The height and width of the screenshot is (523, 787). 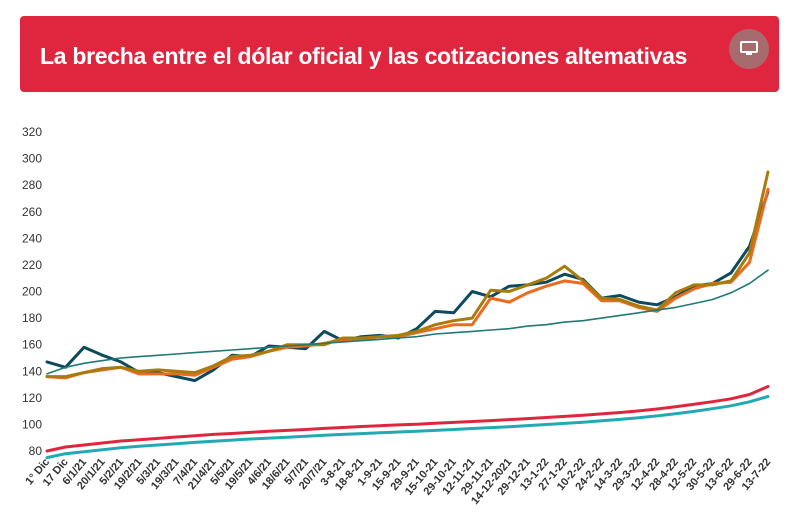 What do you see at coordinates (36, 451) in the screenshot?
I see `y-tick-label: 80` at bounding box center [36, 451].